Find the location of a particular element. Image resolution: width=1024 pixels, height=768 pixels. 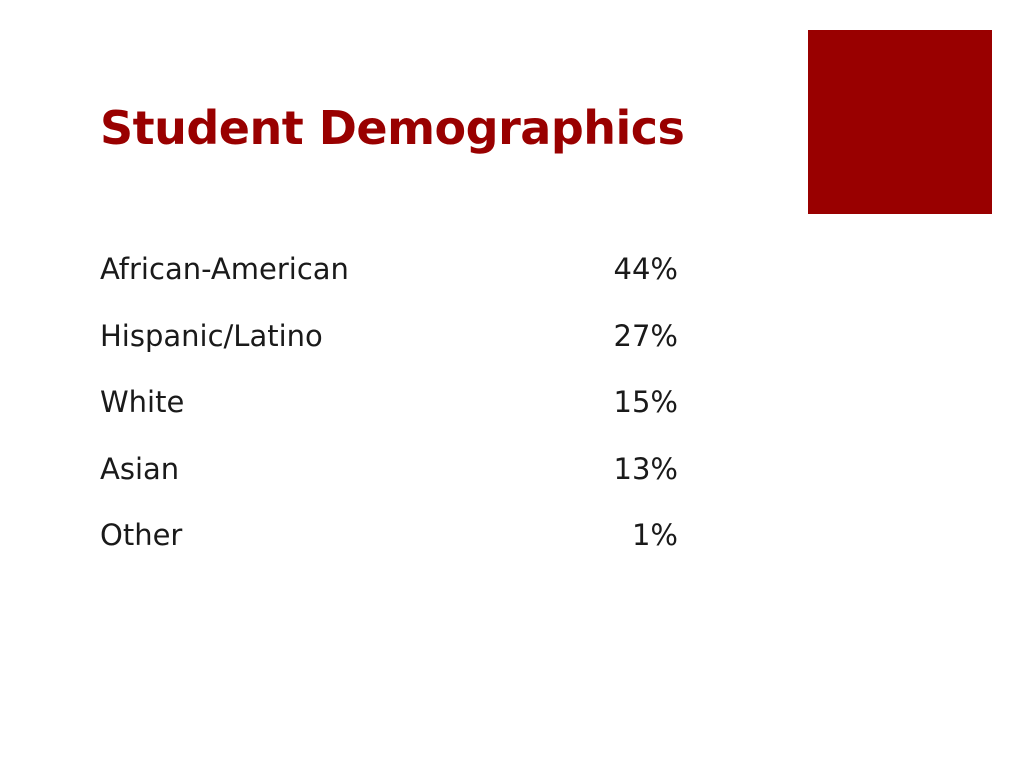

demographic-row-white: White 15% is located at coordinates (389, 402).